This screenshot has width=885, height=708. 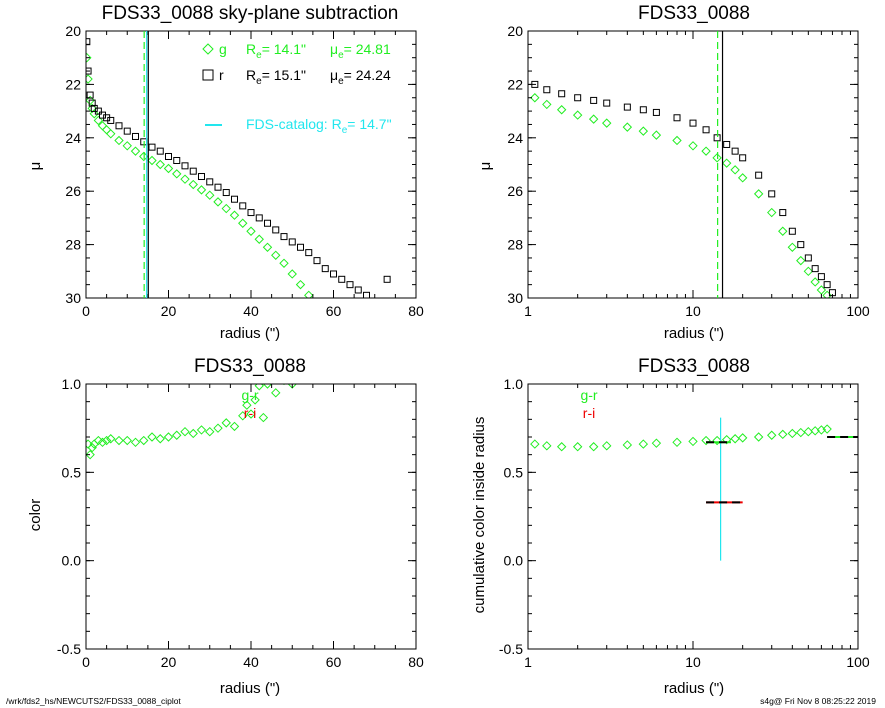 What do you see at coordinates (693, 516) in the screenshot?
I see `axes-frame` at bounding box center [693, 516].